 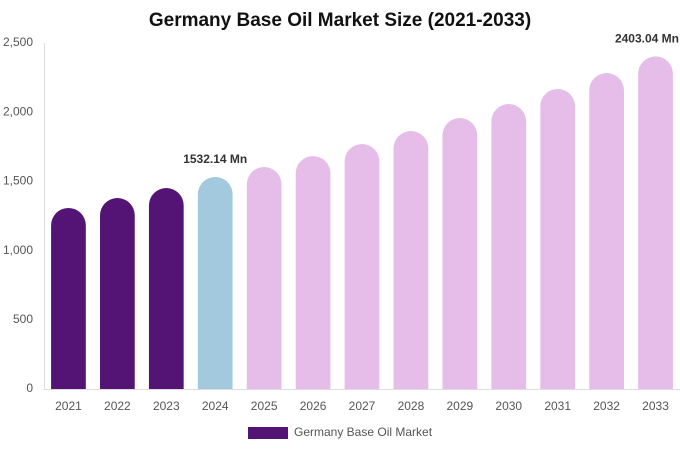 What do you see at coordinates (313, 406) in the screenshot?
I see `x-tick-label: 2026` at bounding box center [313, 406].